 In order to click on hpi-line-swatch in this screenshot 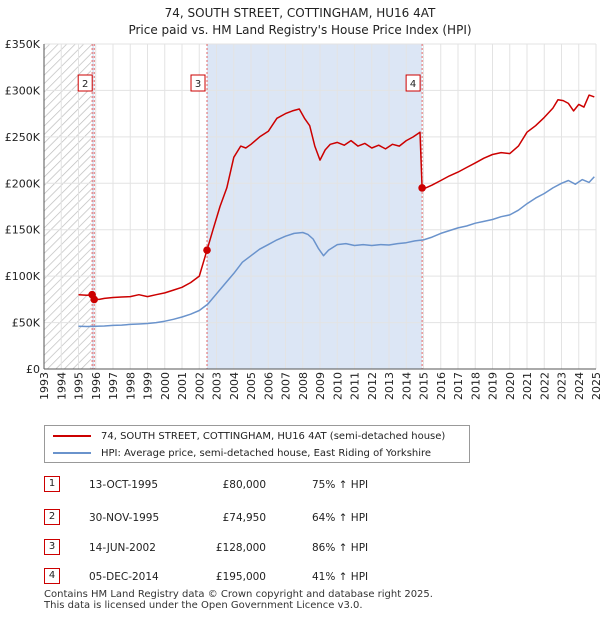, I will do `click(72, 453)`.